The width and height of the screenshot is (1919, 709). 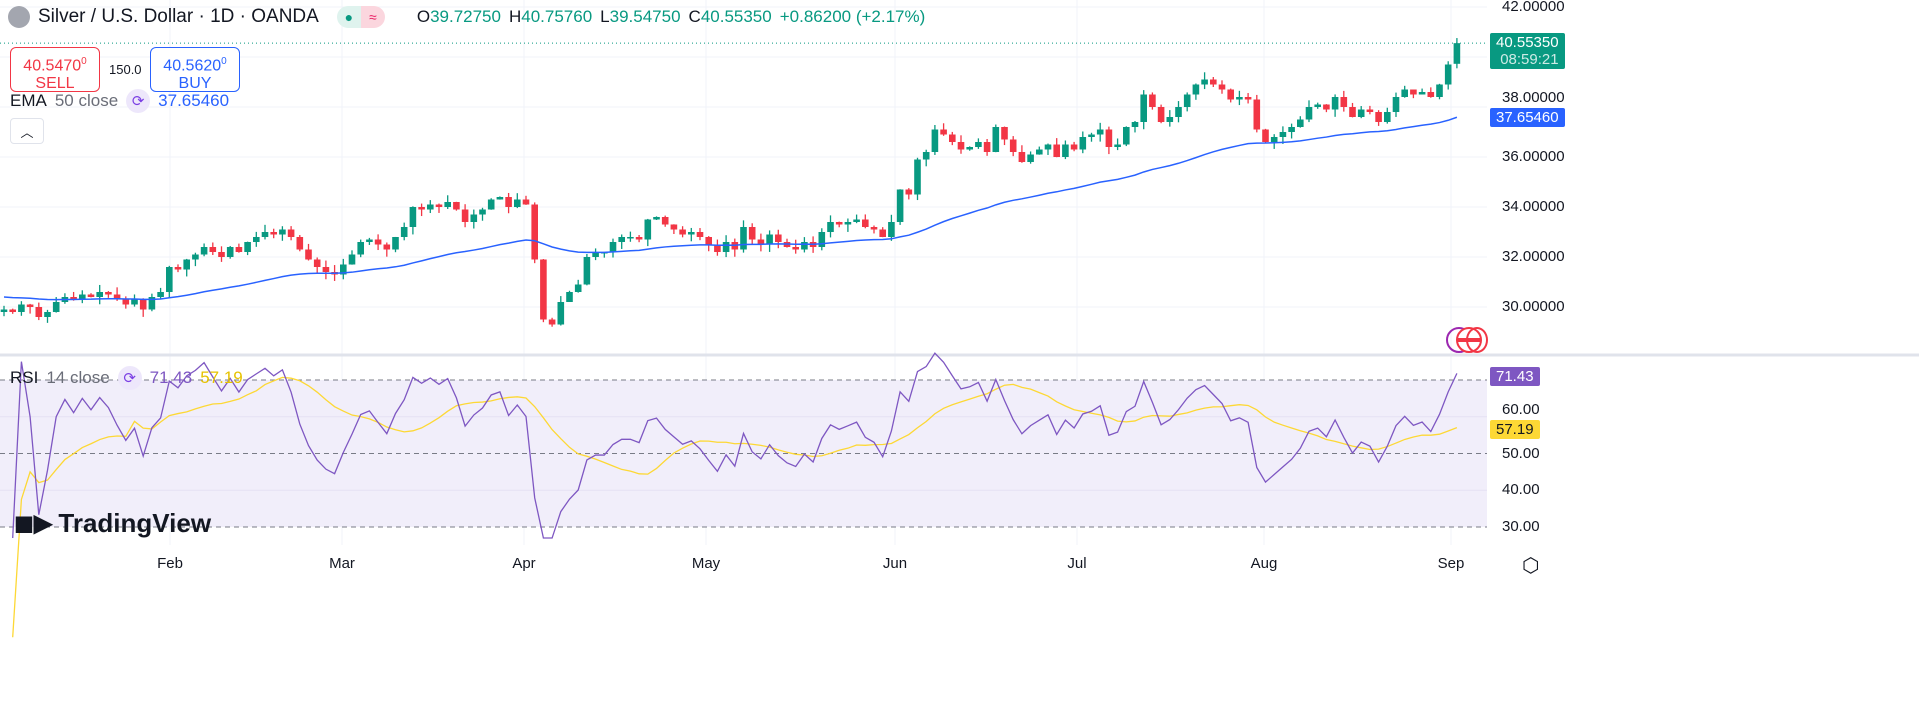 I want to click on rsi-tick: 40.00, so click(x=1521, y=490).